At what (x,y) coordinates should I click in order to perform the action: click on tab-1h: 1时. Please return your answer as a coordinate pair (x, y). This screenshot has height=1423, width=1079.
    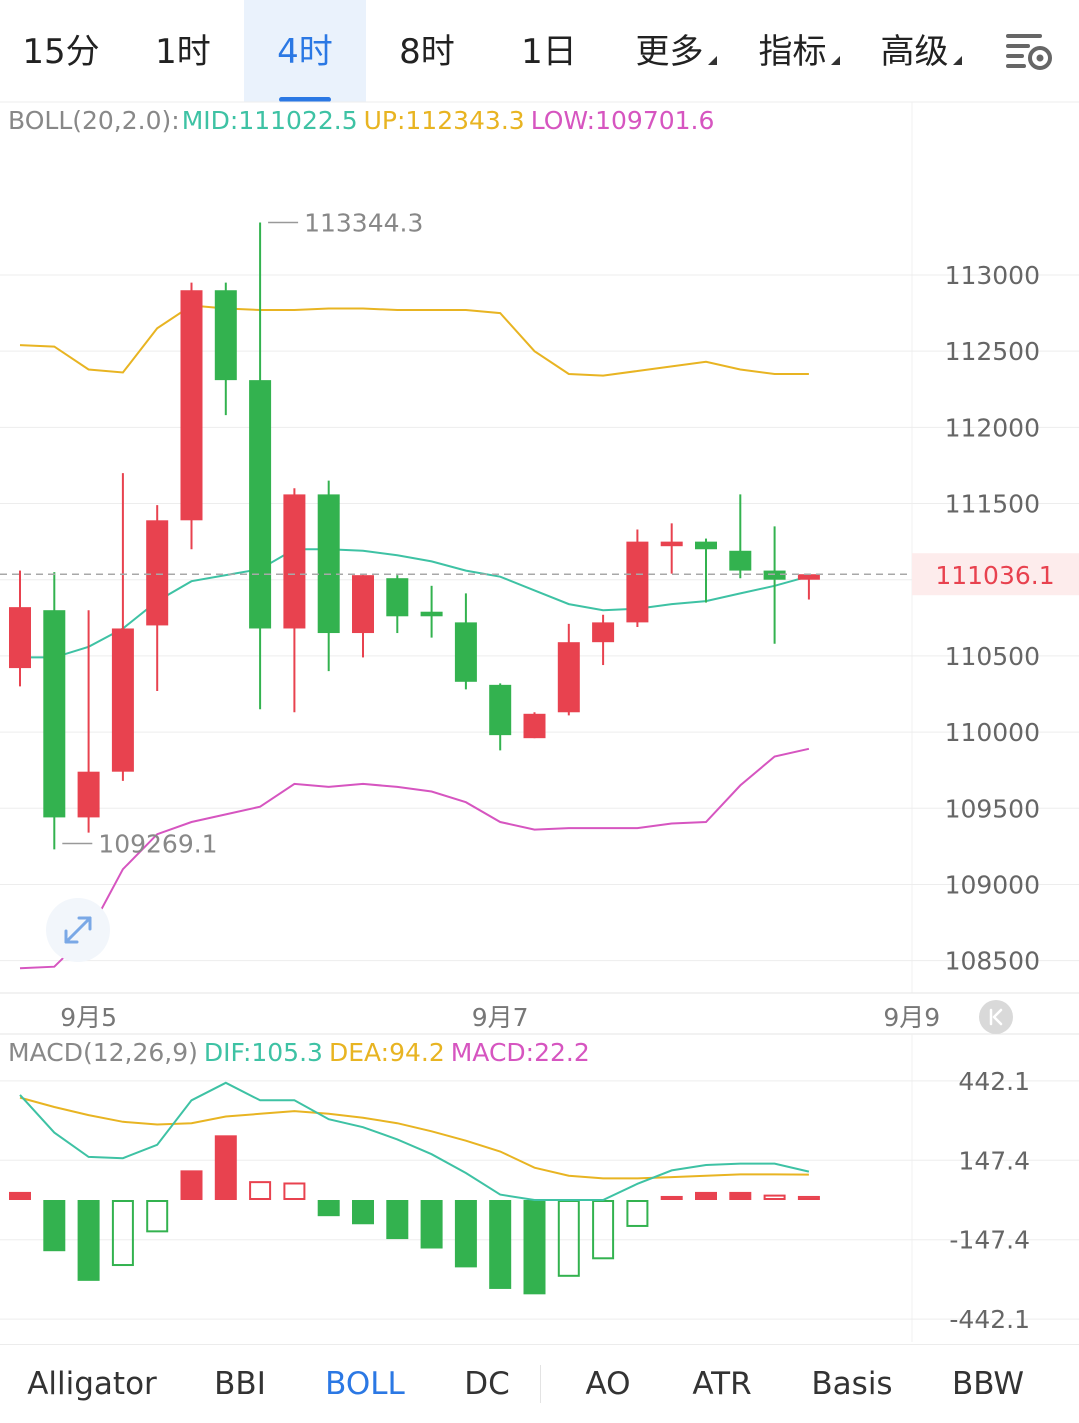
    Looking at the image, I should click on (183, 51).